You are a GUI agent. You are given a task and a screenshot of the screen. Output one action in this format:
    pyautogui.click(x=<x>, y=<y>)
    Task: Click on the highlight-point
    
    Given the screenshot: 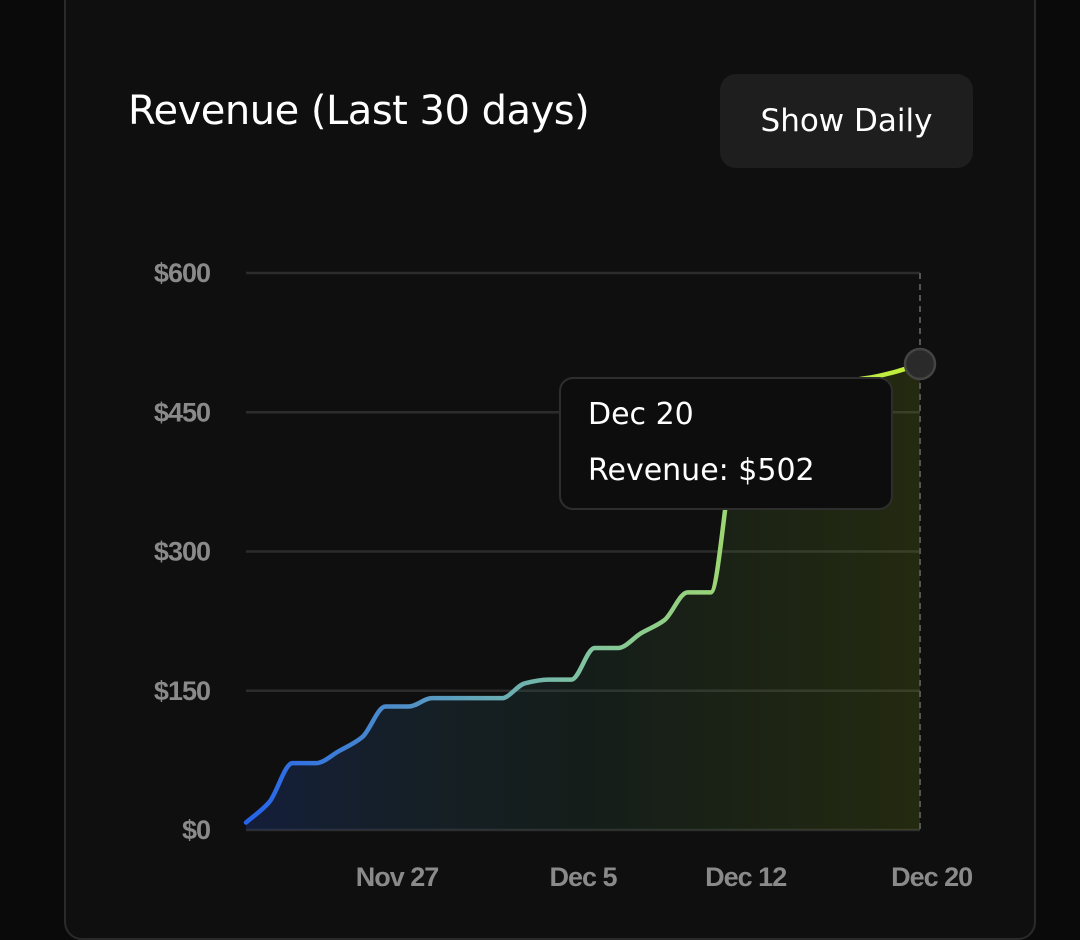 What is the action you would take?
    pyautogui.click(x=920, y=364)
    